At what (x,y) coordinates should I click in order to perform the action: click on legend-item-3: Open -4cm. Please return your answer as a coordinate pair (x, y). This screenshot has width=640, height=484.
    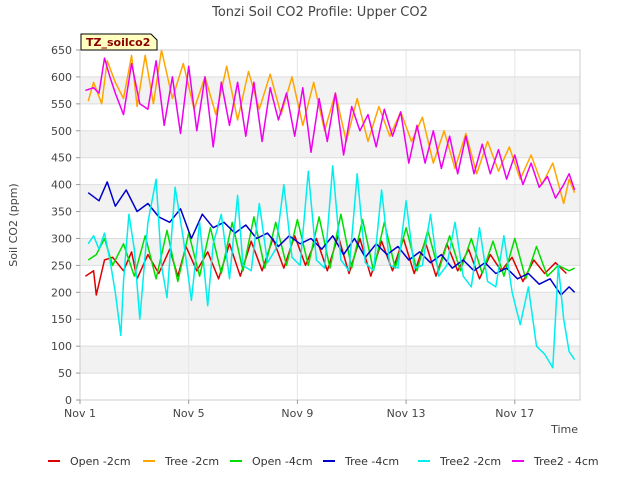
    Looking at the image, I should click on (271, 461).